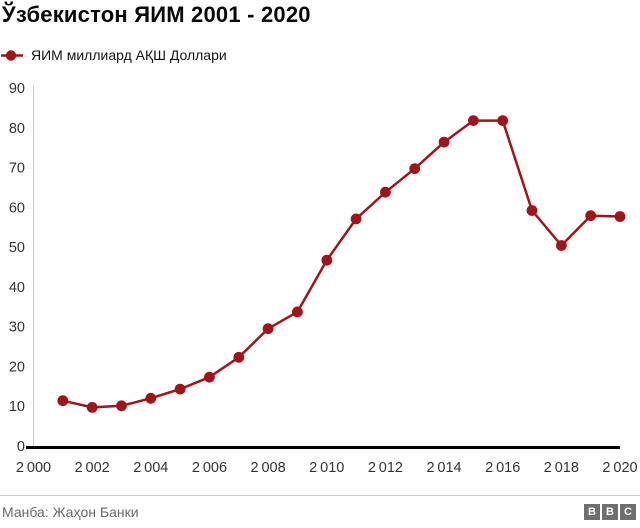 The width and height of the screenshot is (640, 528). What do you see at coordinates (150, 468) in the screenshot?
I see `x-tick-label: 2 004` at bounding box center [150, 468].